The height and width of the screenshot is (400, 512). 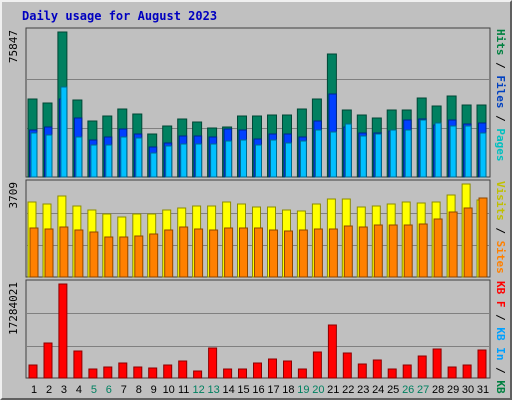 I want to click on x-tick-label-26: 26, so click(x=408, y=390).